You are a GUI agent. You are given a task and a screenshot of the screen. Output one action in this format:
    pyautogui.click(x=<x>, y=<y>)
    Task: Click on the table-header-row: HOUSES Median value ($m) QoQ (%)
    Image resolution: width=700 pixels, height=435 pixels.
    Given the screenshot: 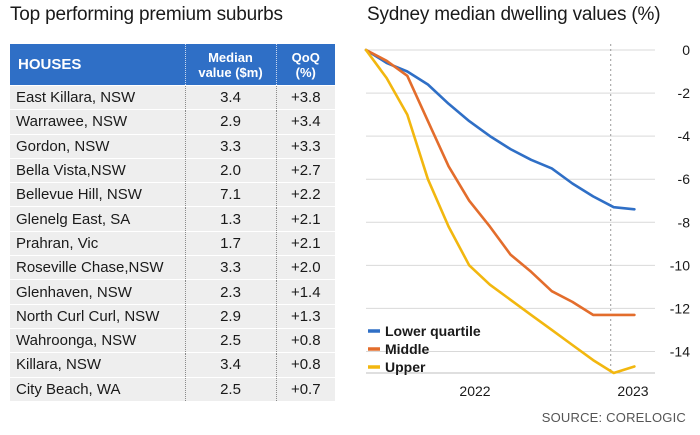 What is the action you would take?
    pyautogui.click(x=172, y=65)
    